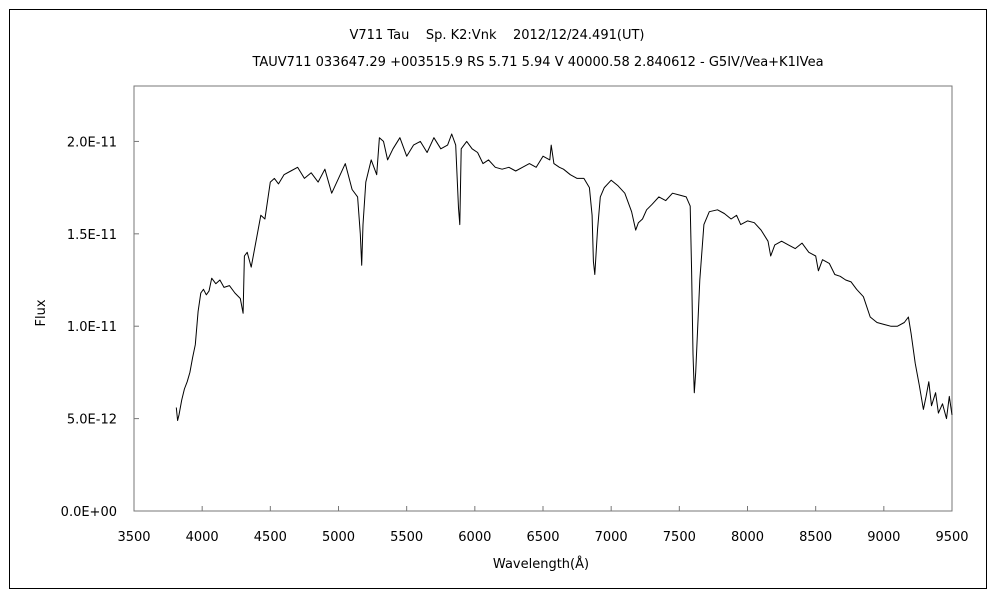 The height and width of the screenshot is (600, 1000). Describe the element at coordinates (497, 35) in the screenshot. I see `chart-title: V711 Tau Sp. K2:Vnk 2012/12/24.491(UT)` at that location.